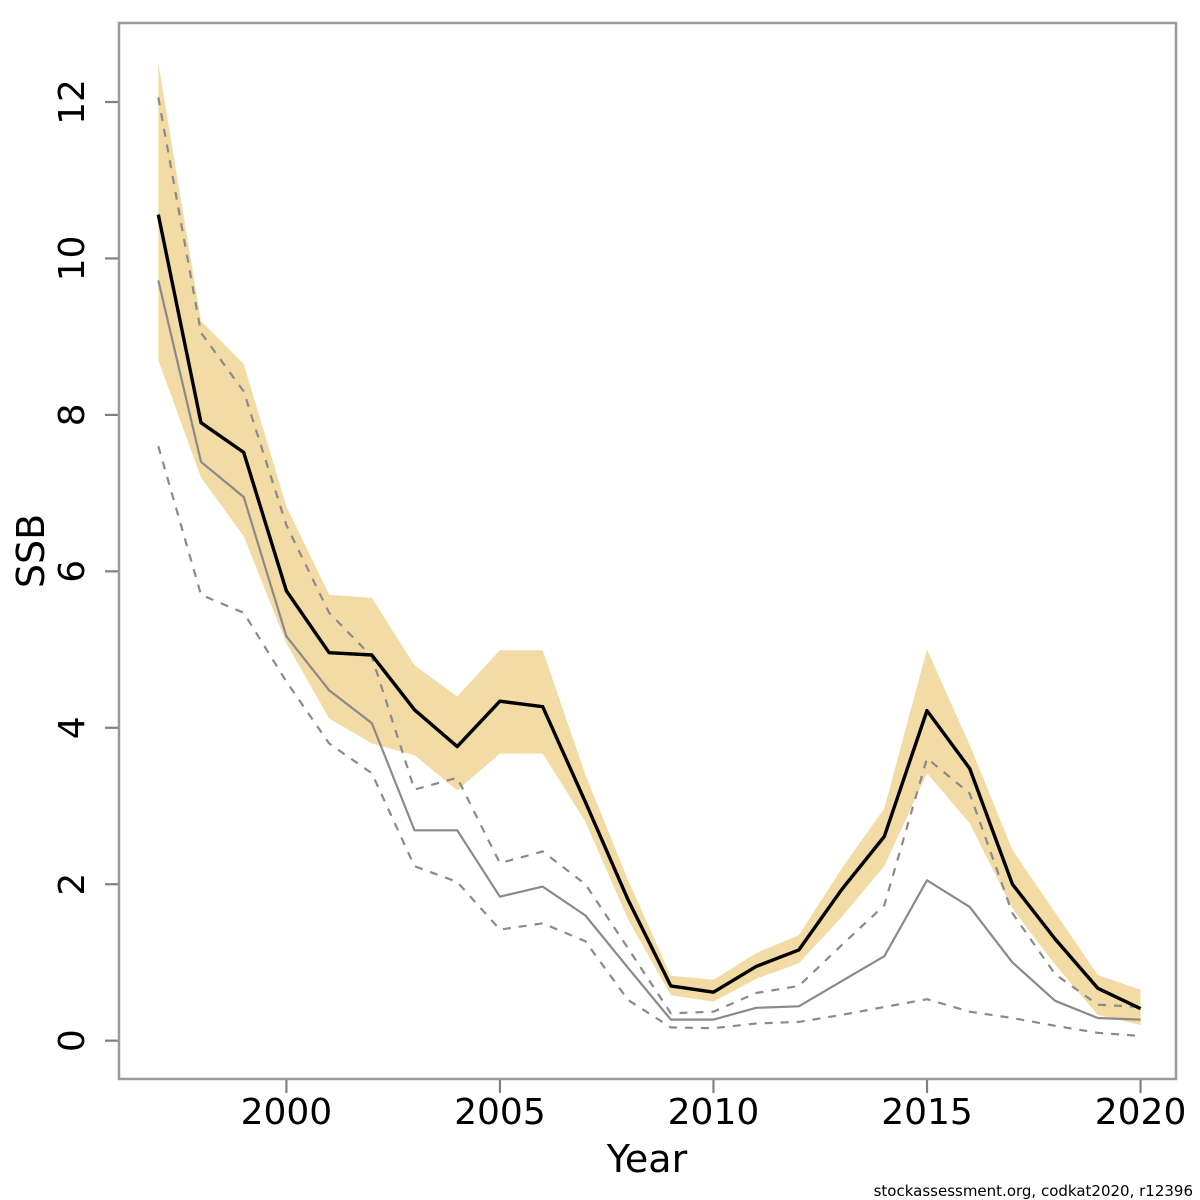 The height and width of the screenshot is (1200, 1200). I want to click on y-axis-tick-label: 4, so click(72, 727).